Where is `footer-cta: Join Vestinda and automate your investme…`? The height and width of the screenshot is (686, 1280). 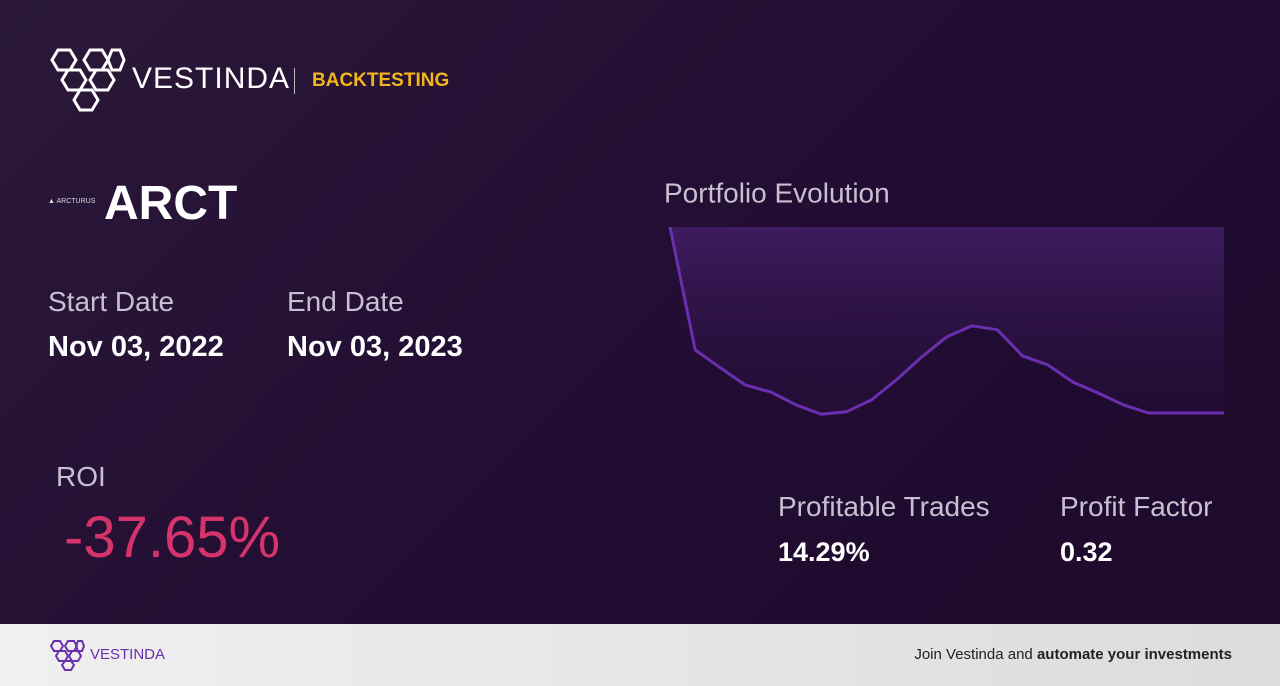
footer-cta: Join Vestinda and automate your investme… is located at coordinates (1073, 654).